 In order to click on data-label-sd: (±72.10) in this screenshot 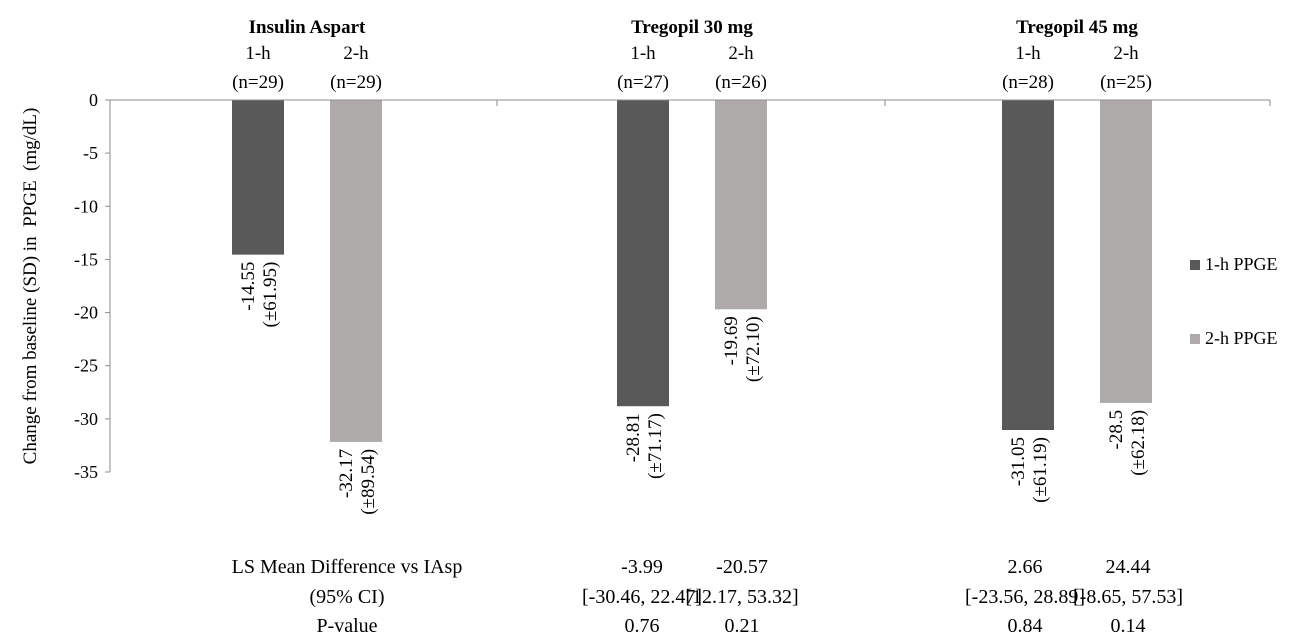, I will do `click(753, 349)`.